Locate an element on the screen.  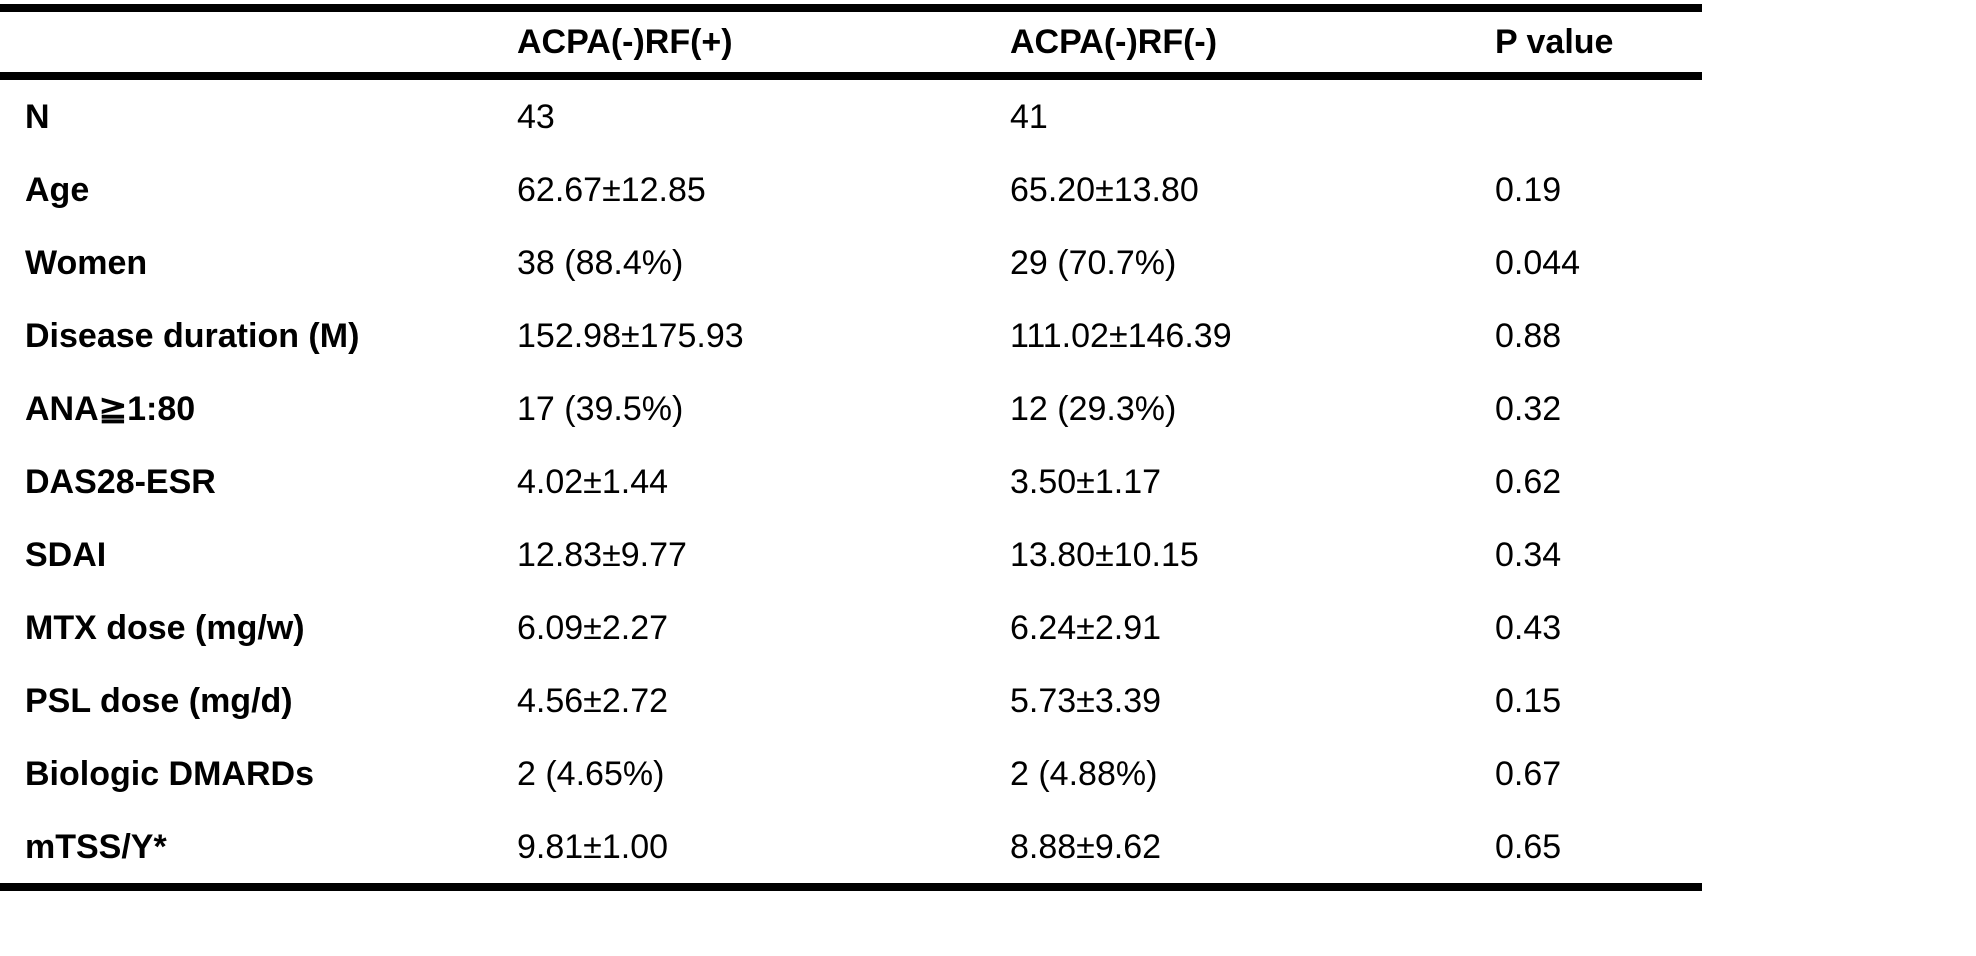
value-group1: 38 (88.4%) is located at coordinates (600, 262).